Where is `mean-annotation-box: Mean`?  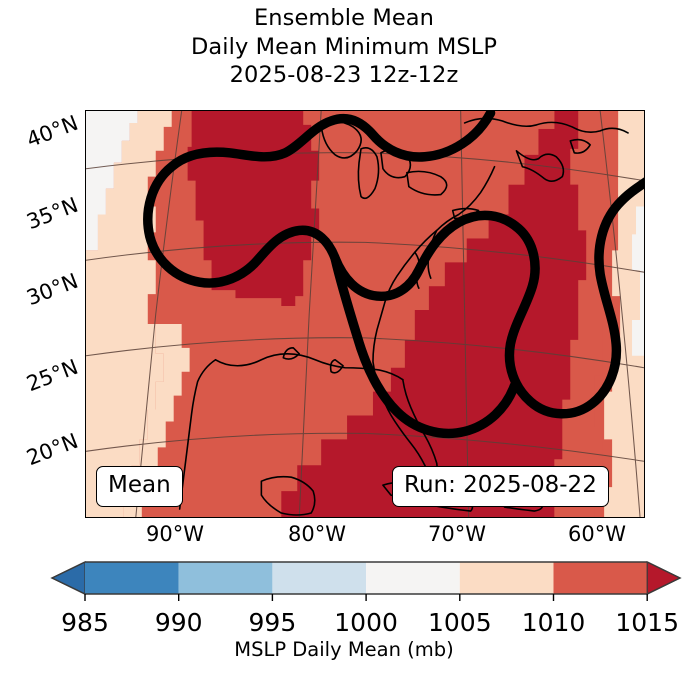 mean-annotation-box: Mean is located at coordinates (139, 486).